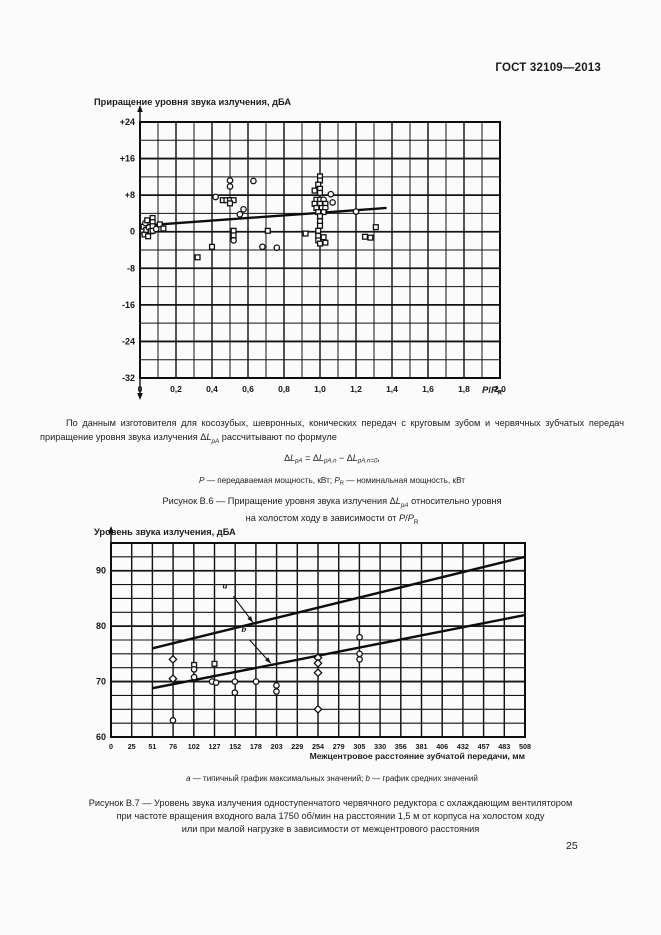 This screenshot has height=935, width=661. Describe the element at coordinates (422, 746) in the screenshot. I see `x-tick-label: 381` at that location.